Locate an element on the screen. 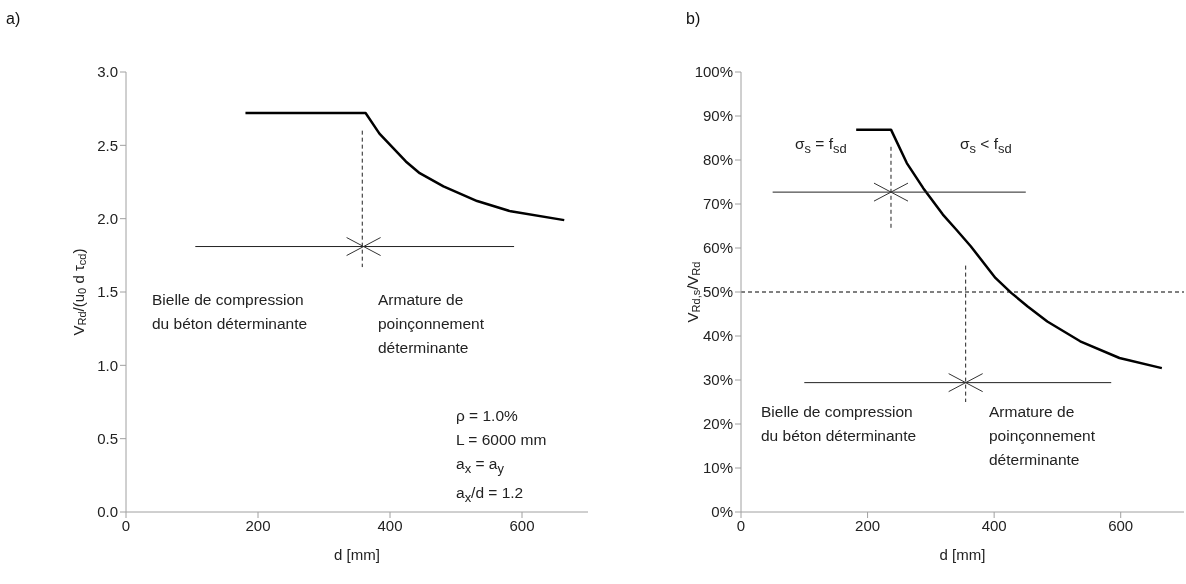 Image resolution: width=1186 pixels, height=584 pixels. chart-title: b) is located at coordinates (693, 19).